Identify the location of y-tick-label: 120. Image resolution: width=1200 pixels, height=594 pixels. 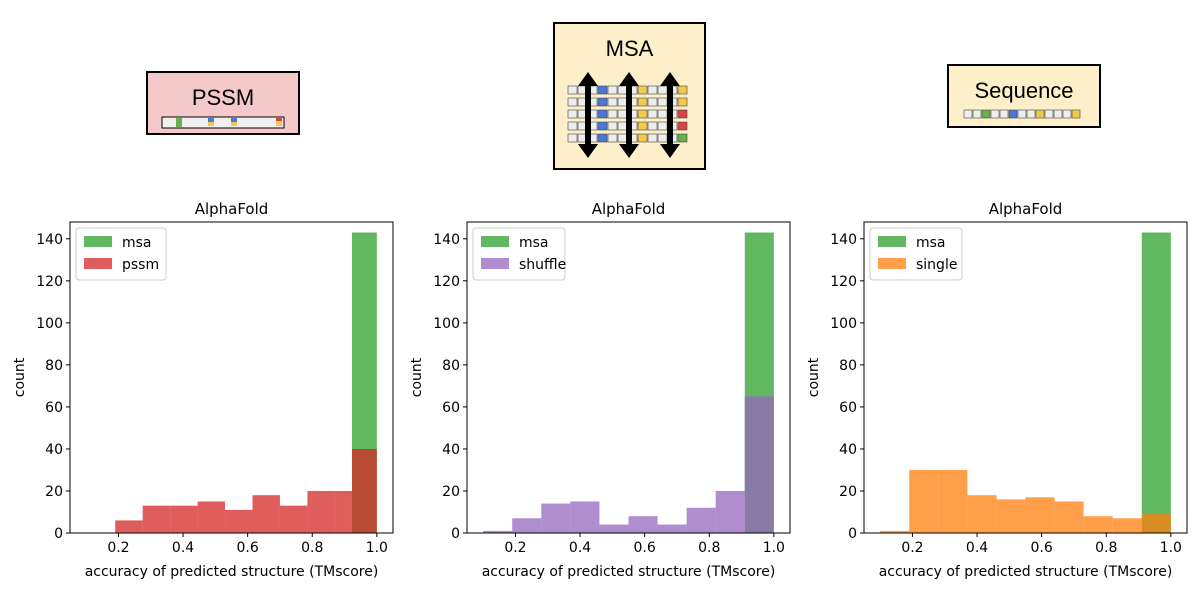
(446, 282).